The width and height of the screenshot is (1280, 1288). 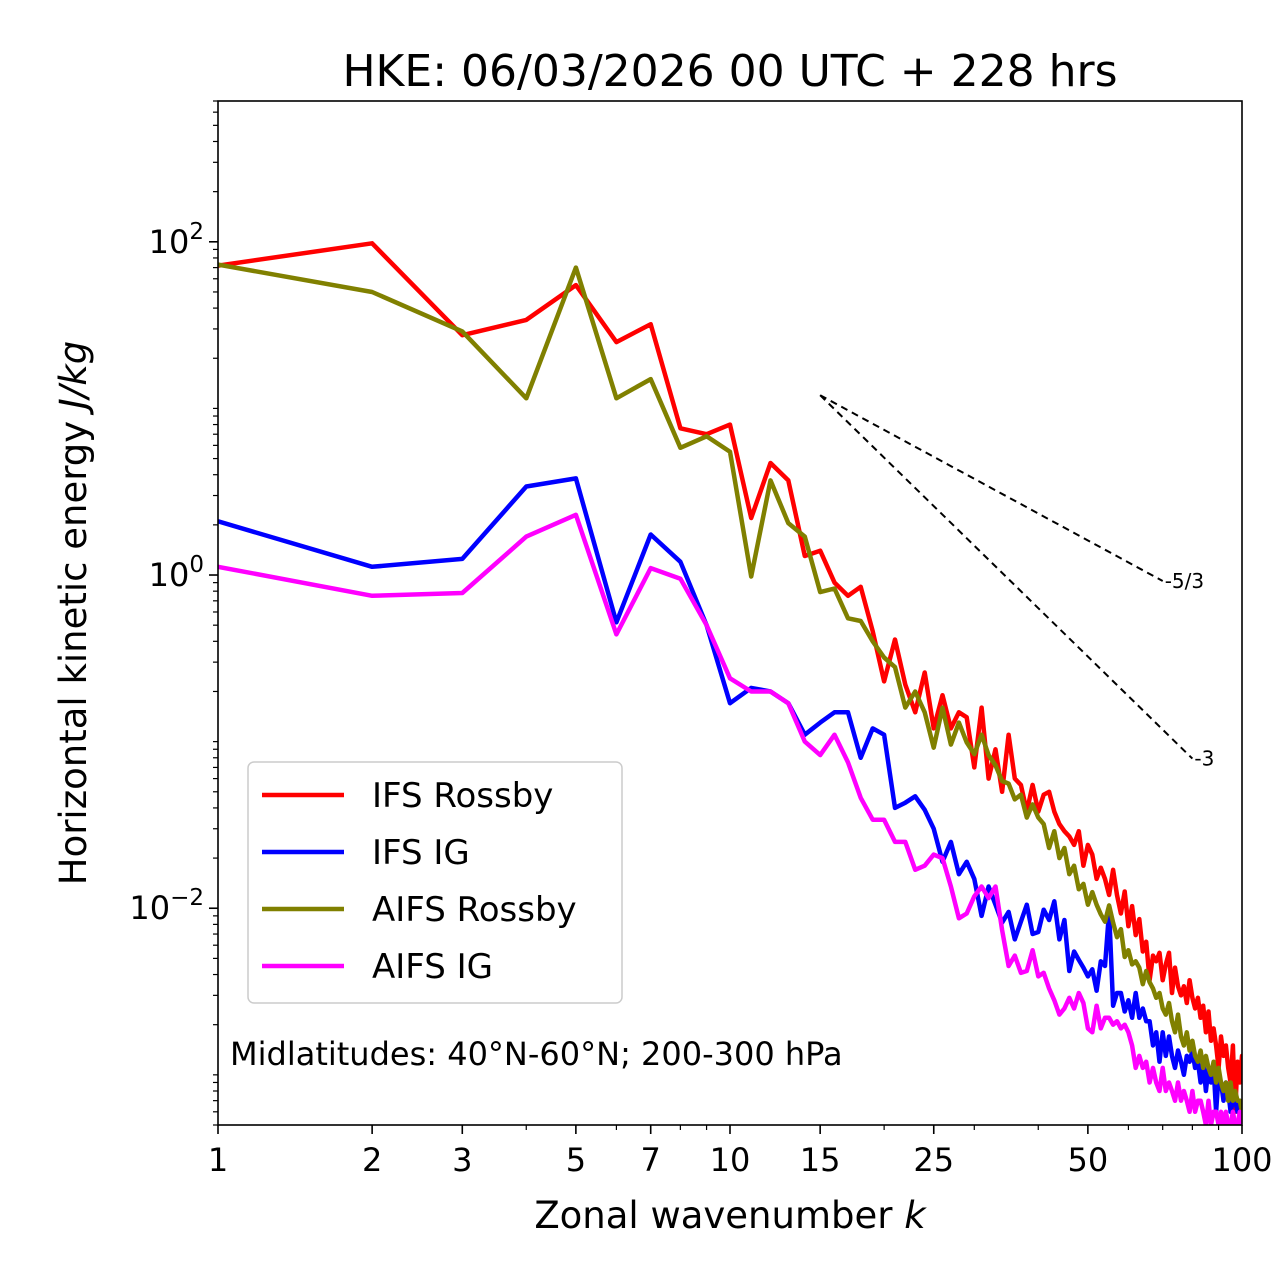 I want to click on y-tick-label: 10², so click(x=176, y=240).